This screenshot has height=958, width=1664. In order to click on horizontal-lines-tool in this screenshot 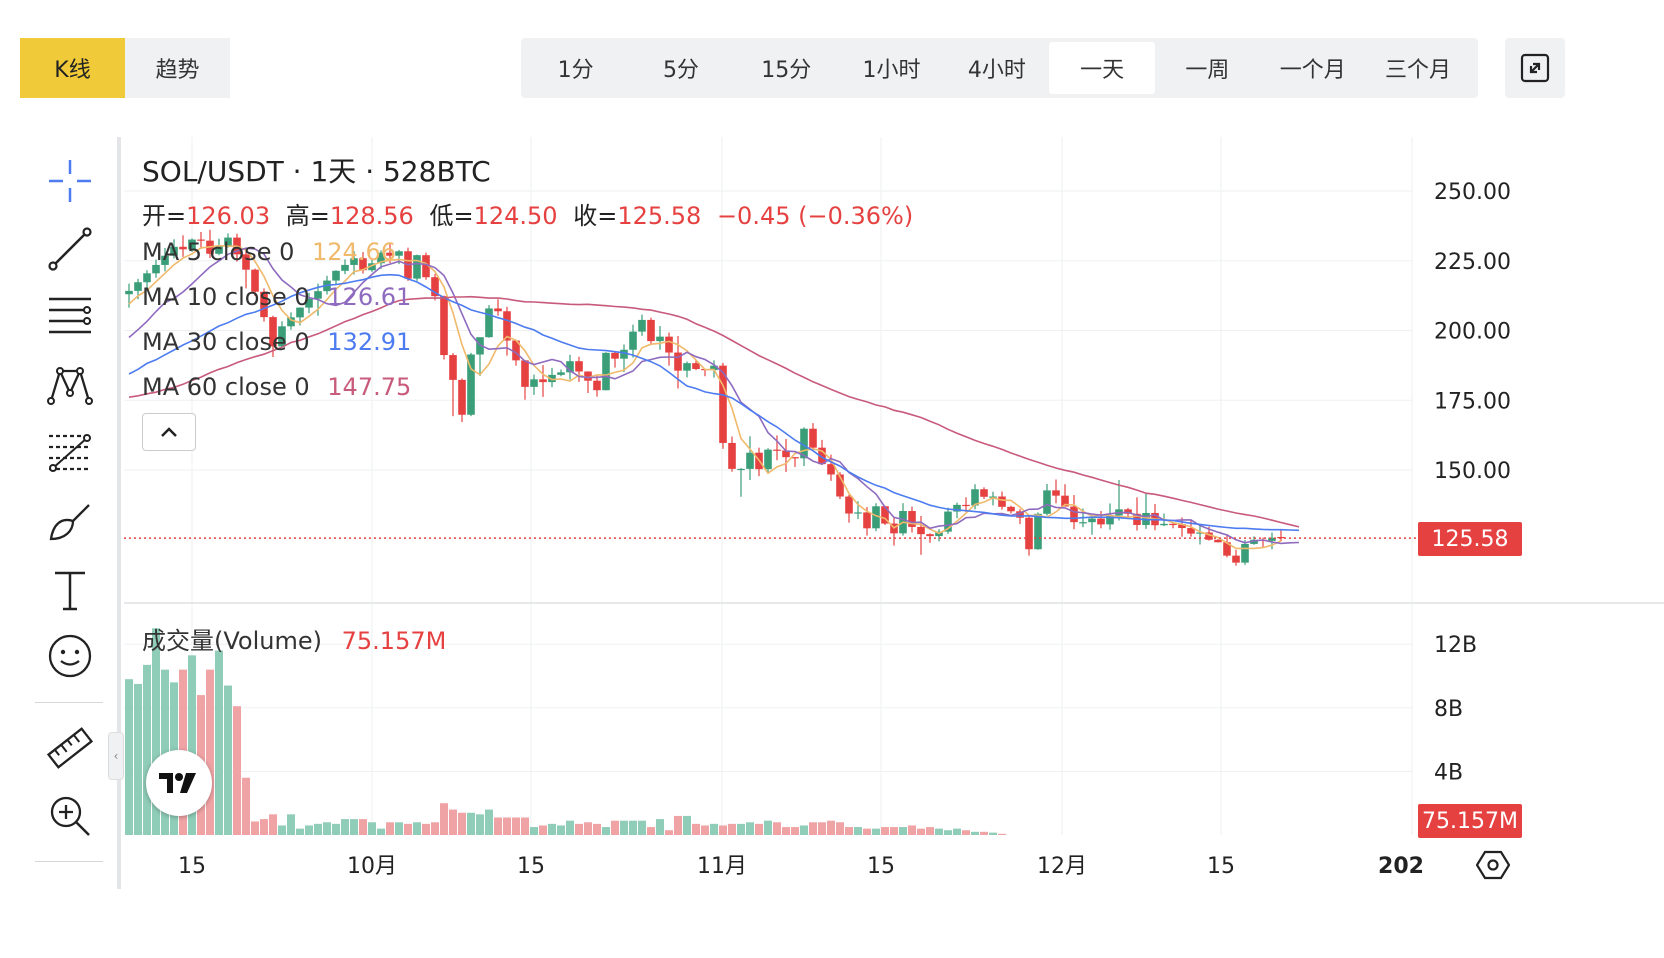, I will do `click(70, 316)`.